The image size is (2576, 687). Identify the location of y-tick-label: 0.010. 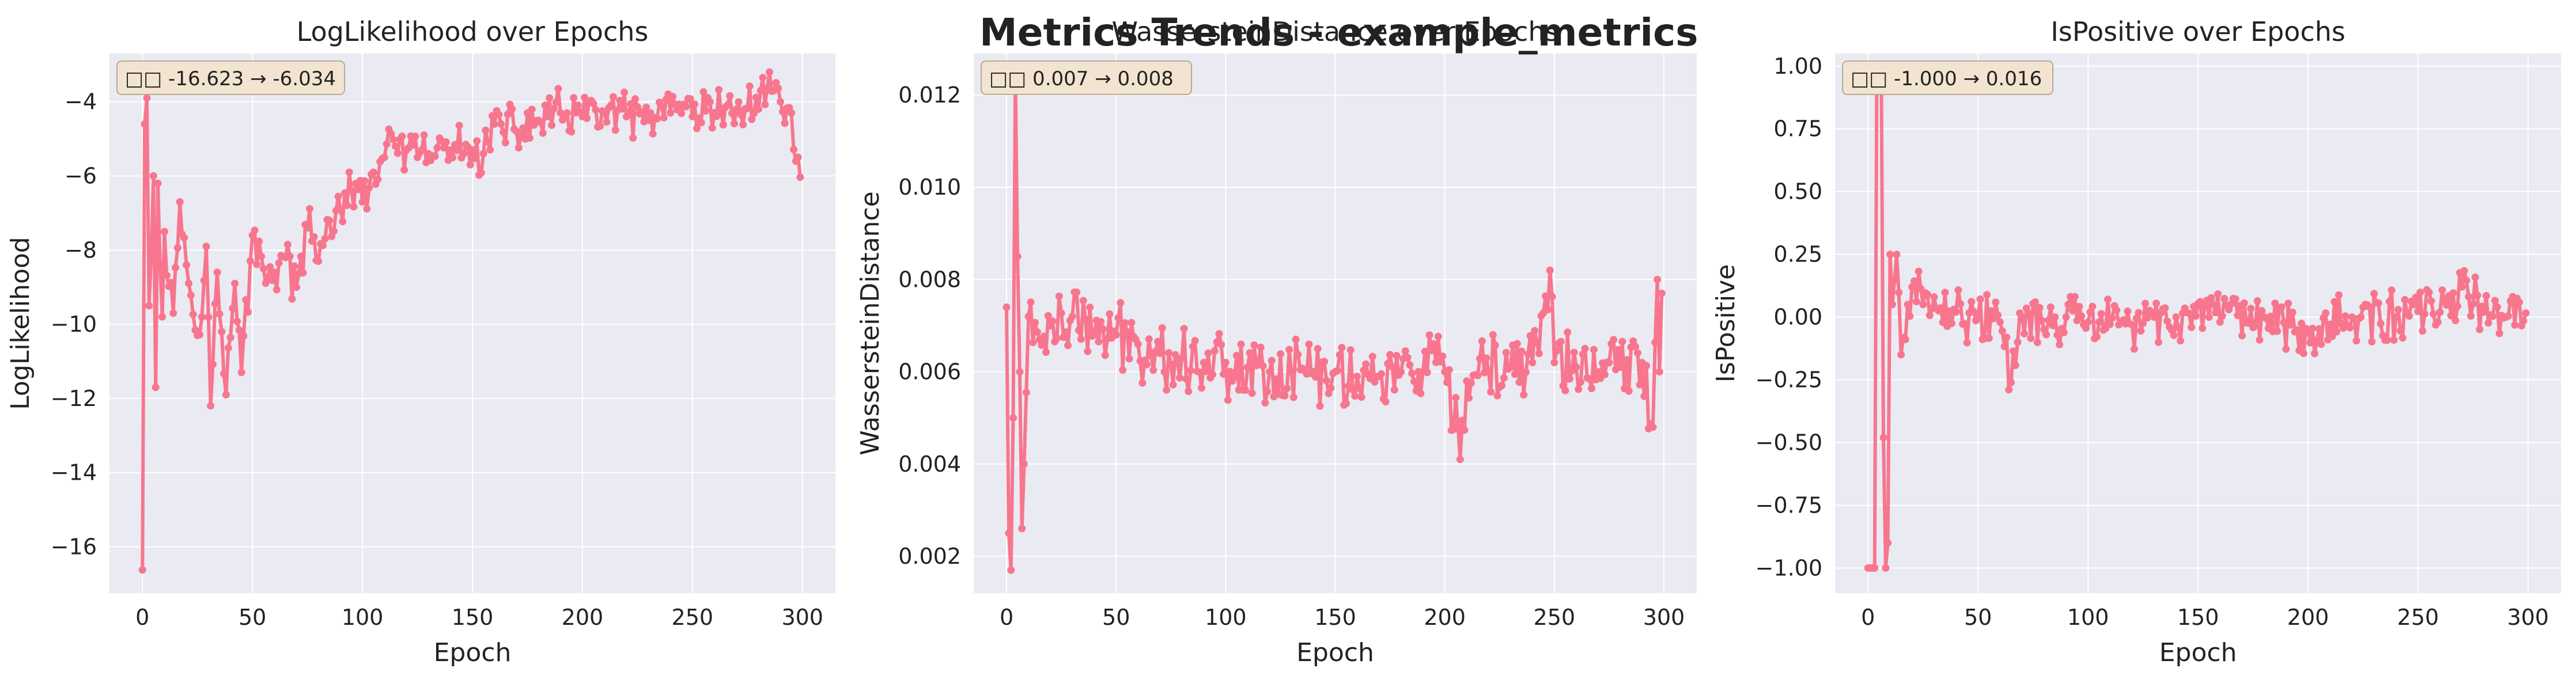
(929, 187).